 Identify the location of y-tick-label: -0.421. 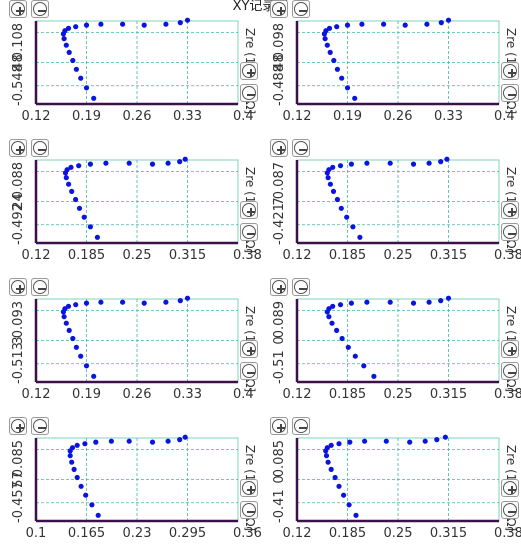
(279, 224).